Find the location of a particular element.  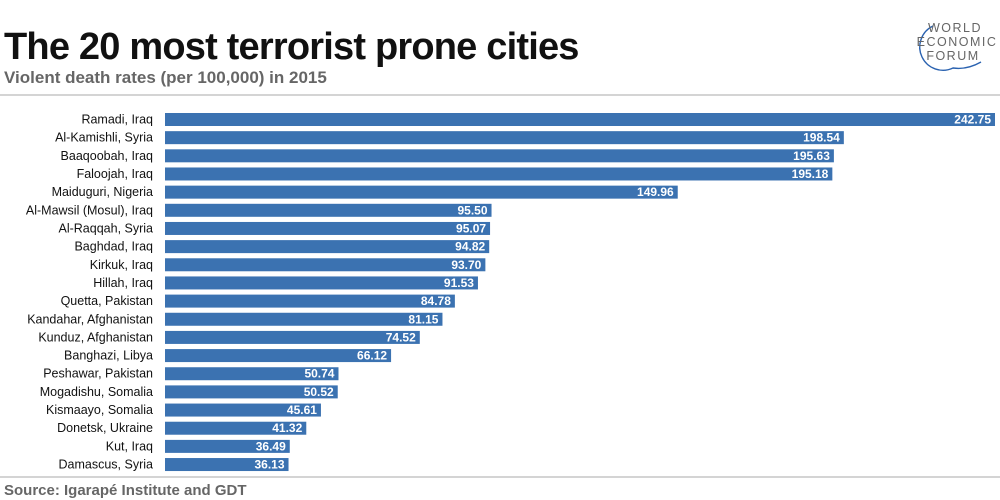

category-label: Faloojah, Iraq is located at coordinates (115, 174).